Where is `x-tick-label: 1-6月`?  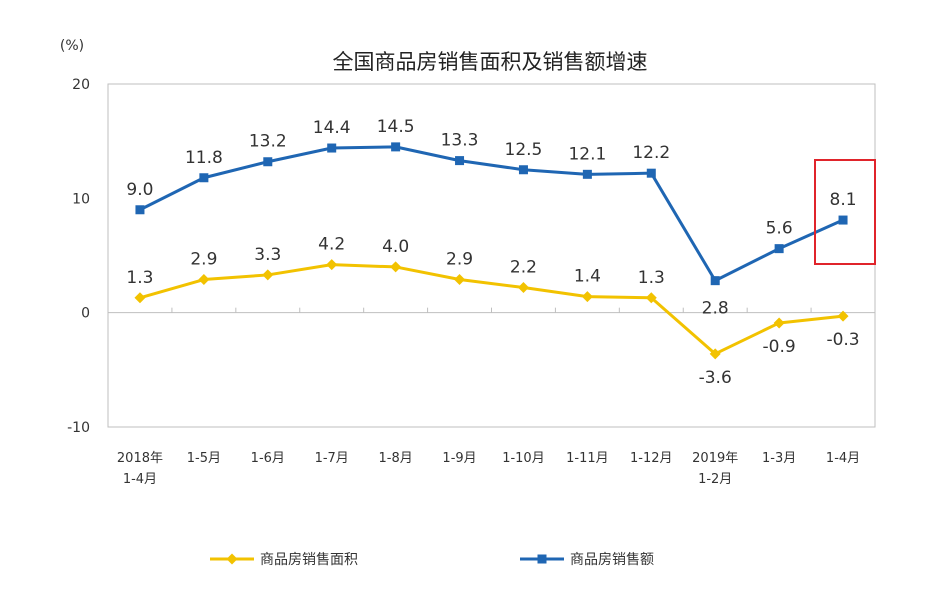
x-tick-label: 1-6月 is located at coordinates (268, 458).